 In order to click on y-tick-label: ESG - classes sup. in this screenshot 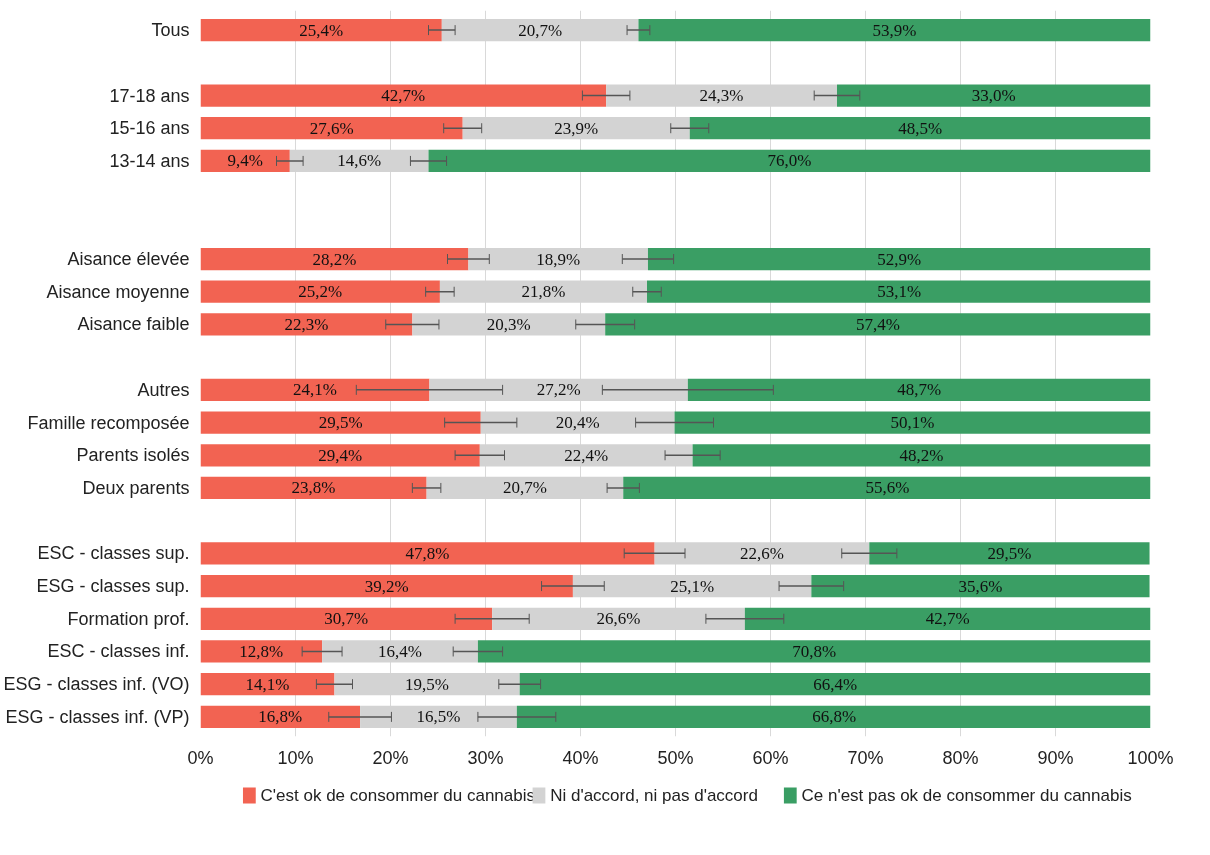, I will do `click(113, 586)`.